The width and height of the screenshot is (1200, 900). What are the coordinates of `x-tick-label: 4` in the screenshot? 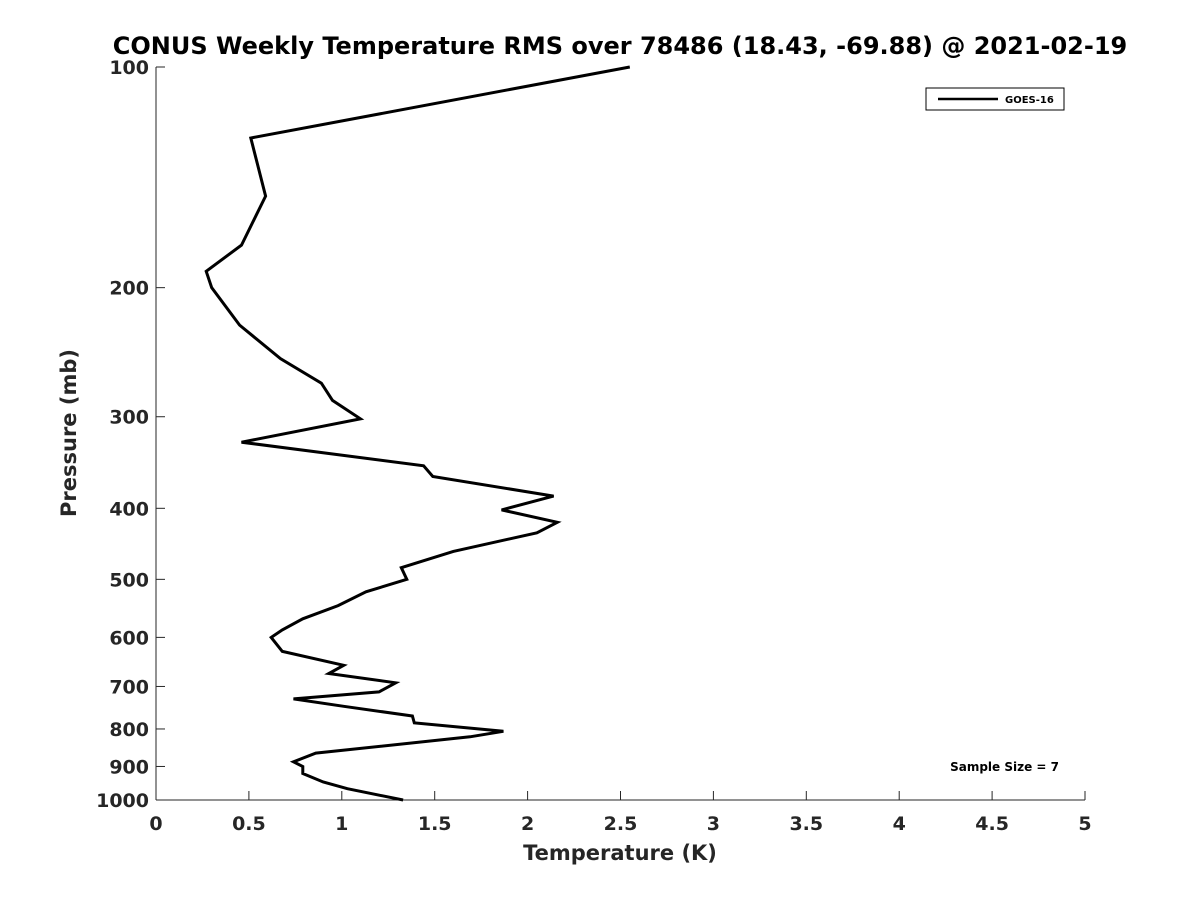 It's located at (899, 824).